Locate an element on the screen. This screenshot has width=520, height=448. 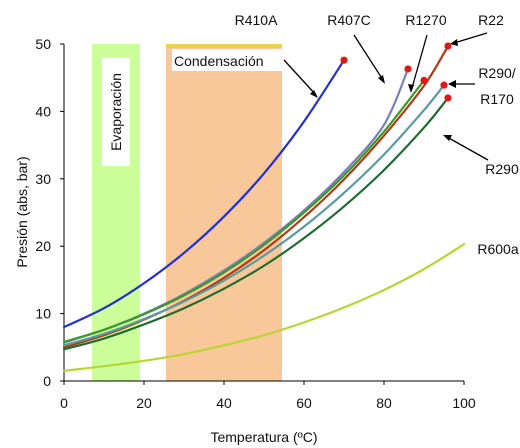
leader-r22 is located at coordinates (470, 38).